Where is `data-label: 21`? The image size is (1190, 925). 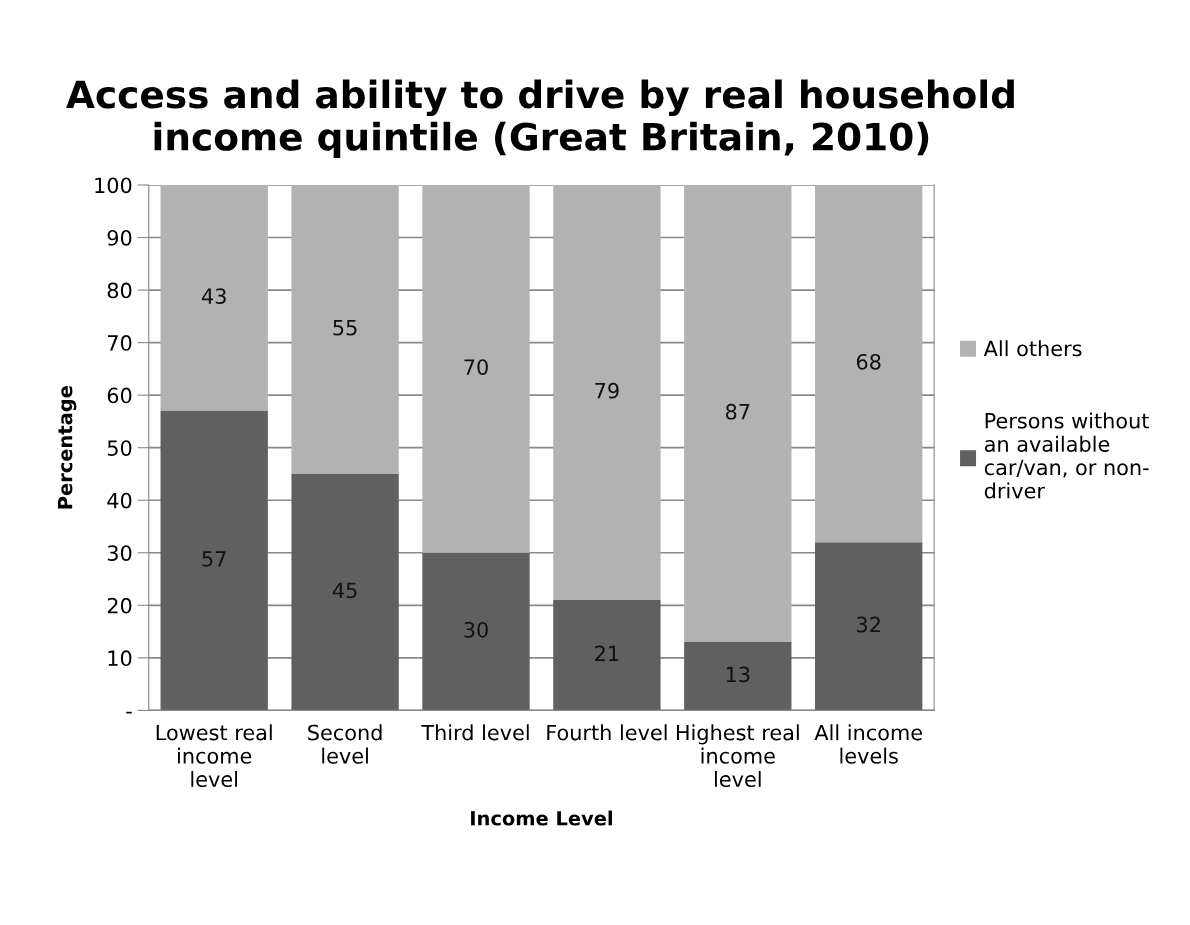
data-label: 21 is located at coordinates (607, 653).